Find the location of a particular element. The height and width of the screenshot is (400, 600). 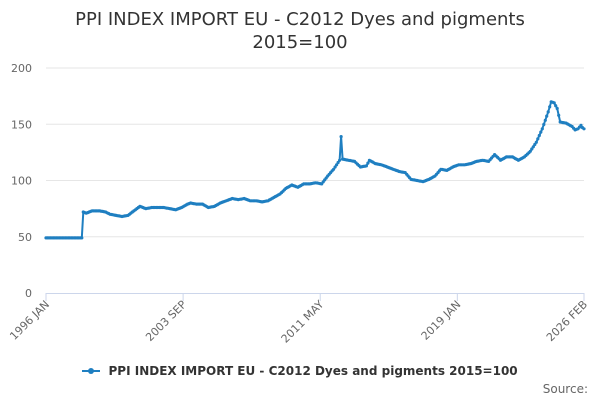

credits-label: Source: is located at coordinates (565, 389).